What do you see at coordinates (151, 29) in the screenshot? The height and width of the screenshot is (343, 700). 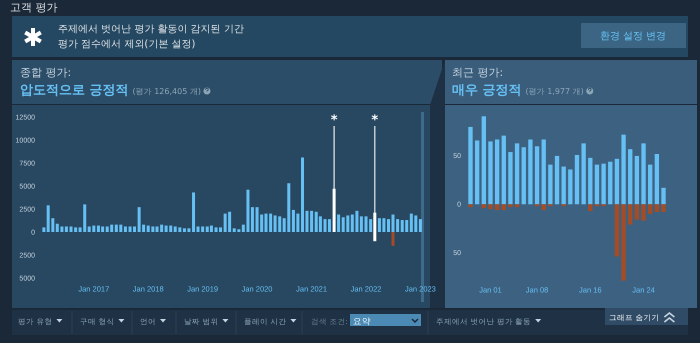 I see `text: 주제에서 벗어난 평가 활동이 감지된 기간` at bounding box center [151, 29].